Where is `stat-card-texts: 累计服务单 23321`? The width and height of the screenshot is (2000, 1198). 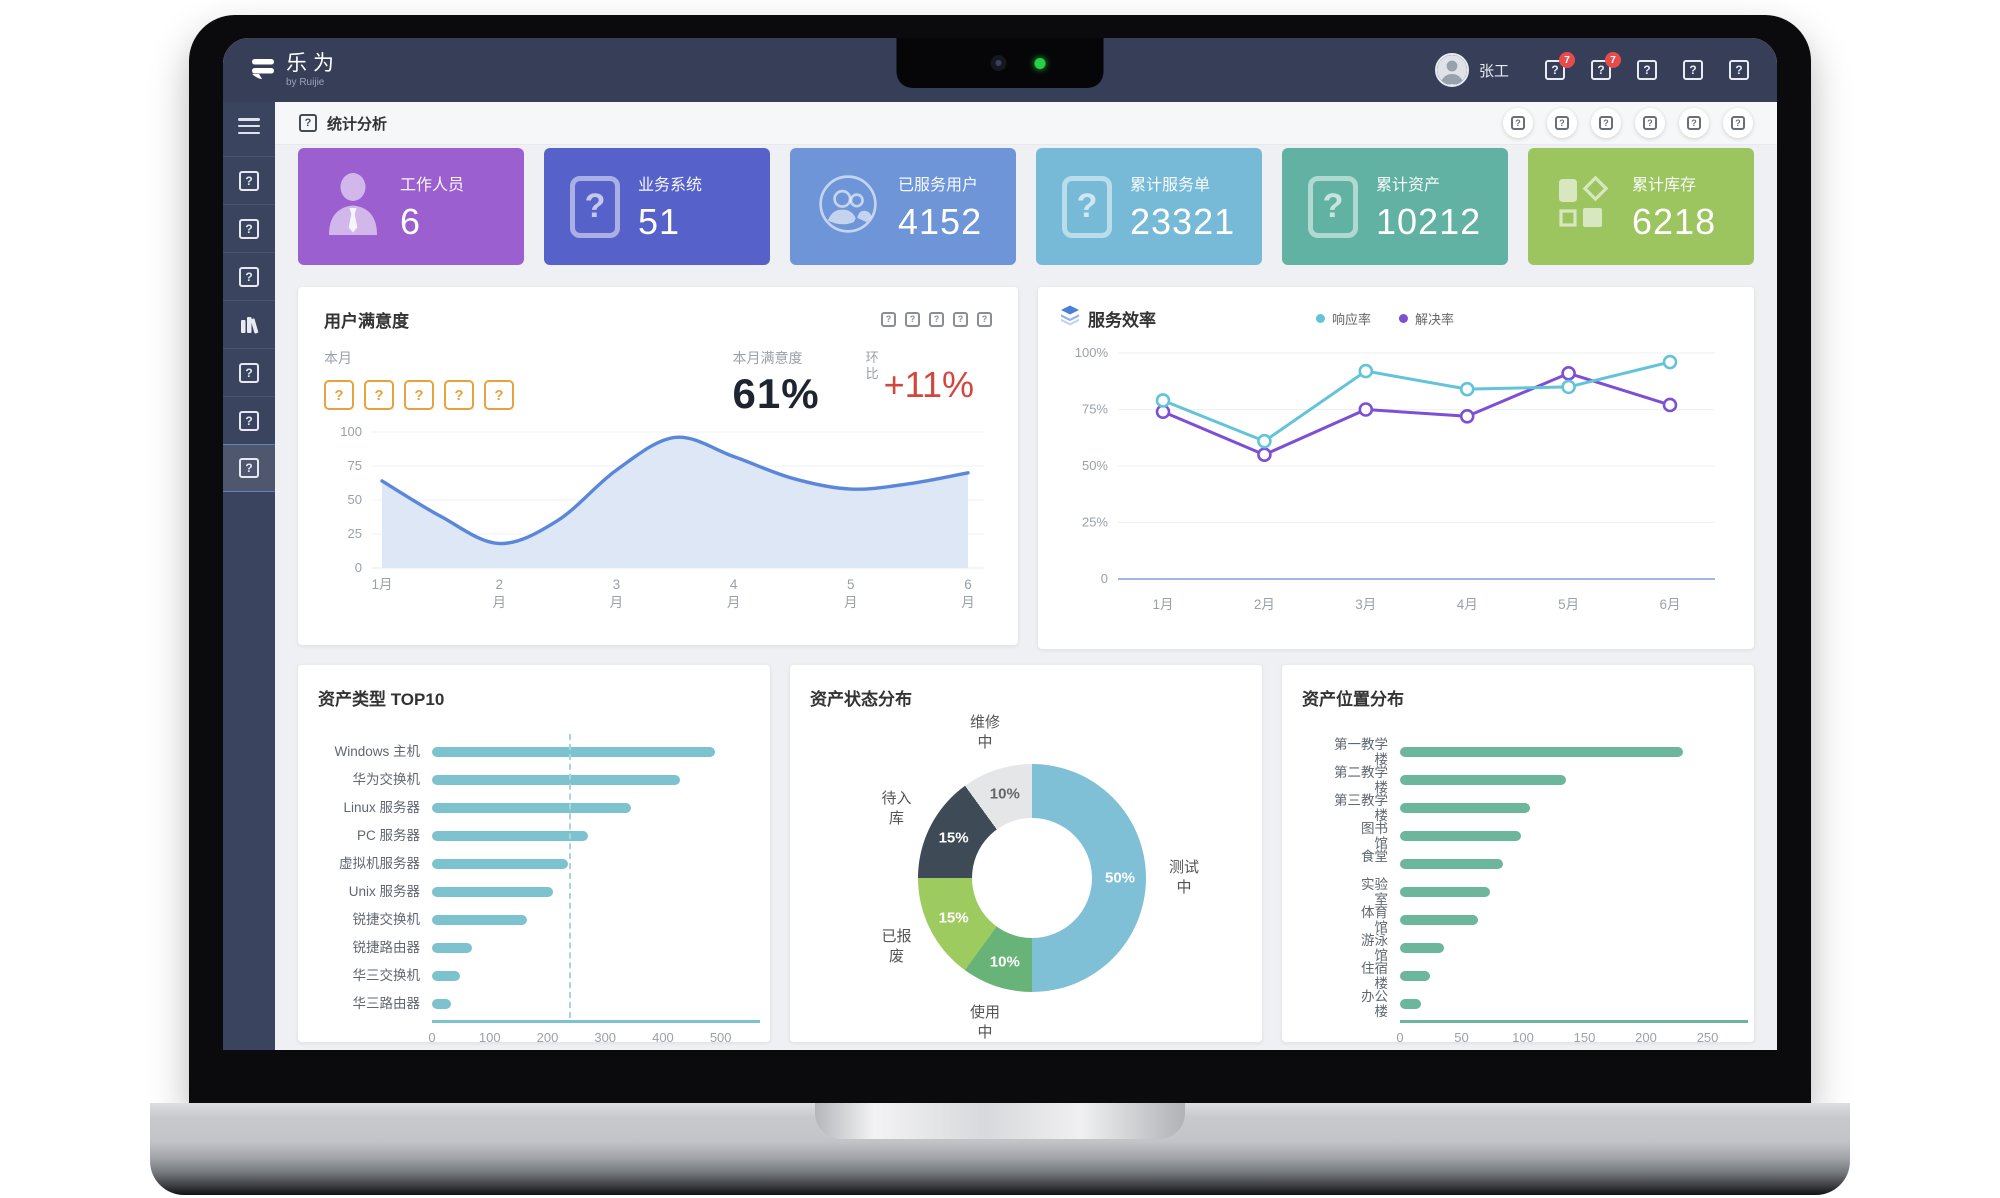
stat-card-texts: 累计服务单 23321 is located at coordinates (1182, 207).